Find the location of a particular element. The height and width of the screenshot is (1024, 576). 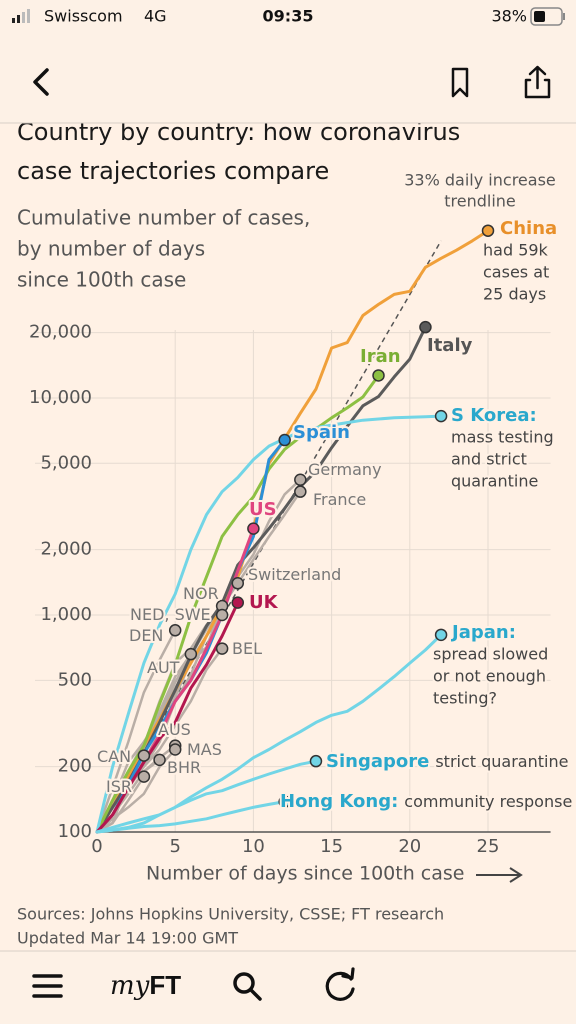

myft-button: myFT is located at coordinates (145, 985).